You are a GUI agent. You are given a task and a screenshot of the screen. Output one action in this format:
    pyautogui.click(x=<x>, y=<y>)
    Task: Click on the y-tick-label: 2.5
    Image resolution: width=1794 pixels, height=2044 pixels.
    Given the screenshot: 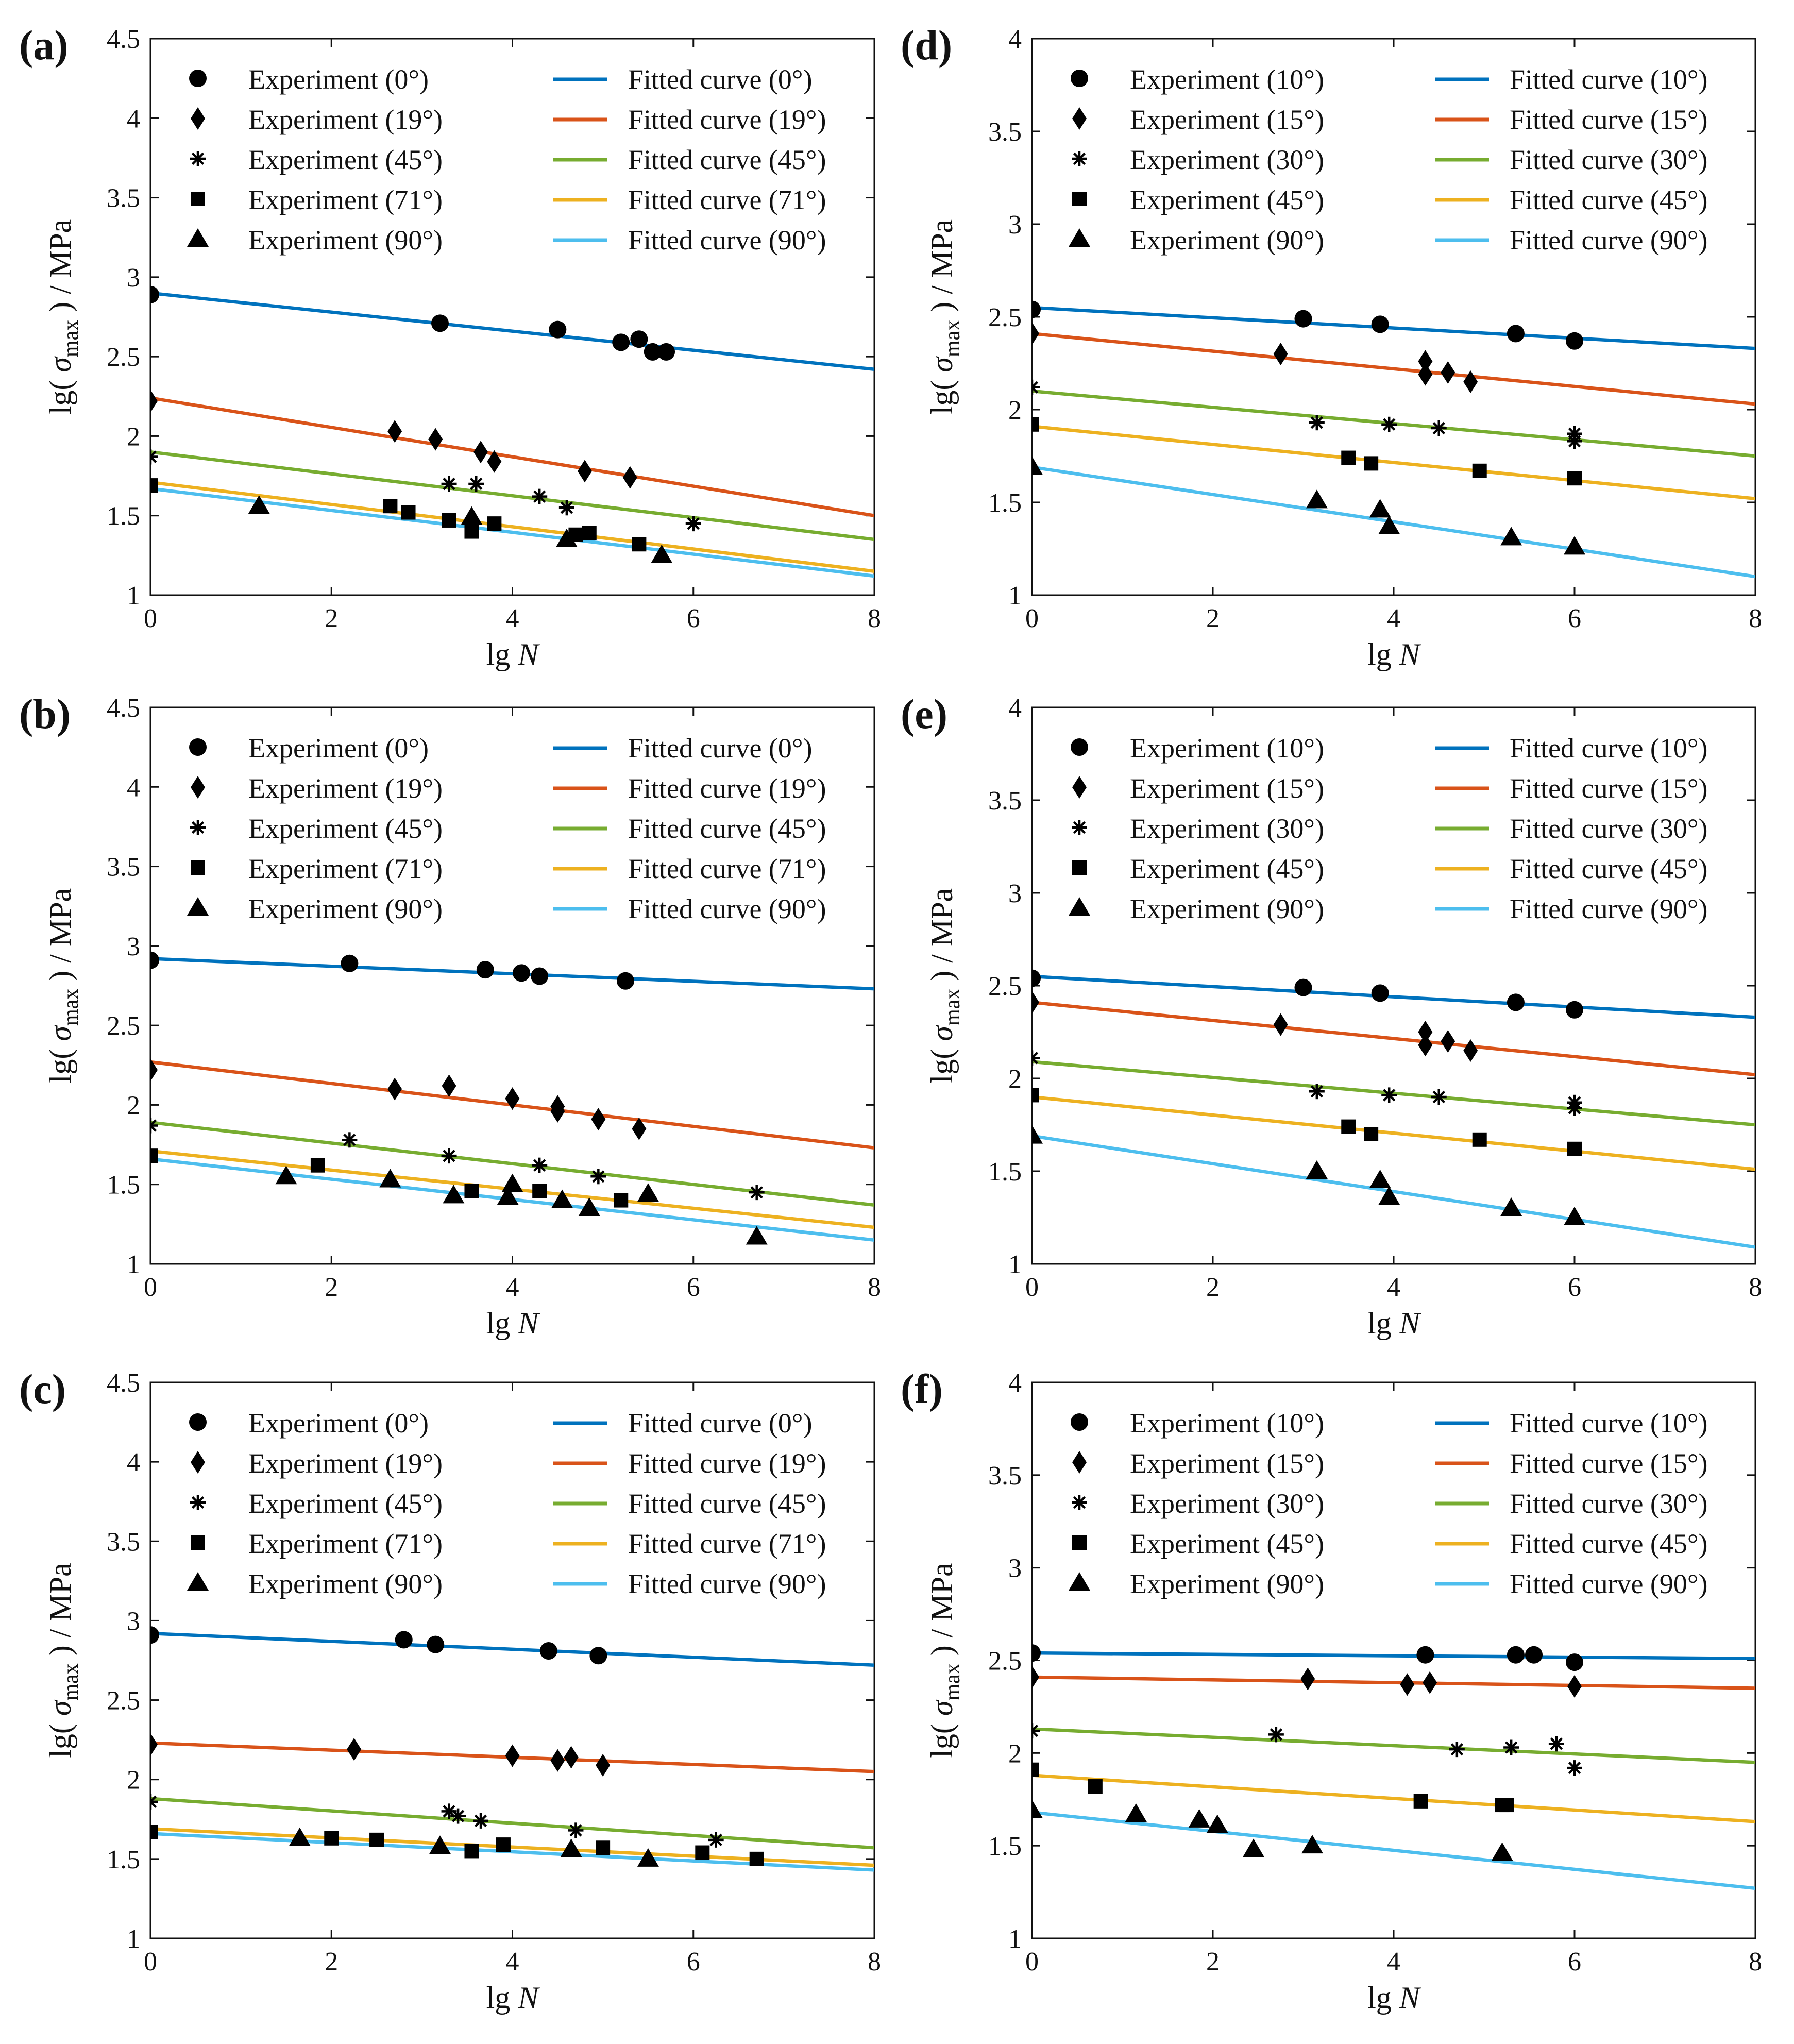 What is the action you would take?
    pyautogui.click(x=123, y=357)
    